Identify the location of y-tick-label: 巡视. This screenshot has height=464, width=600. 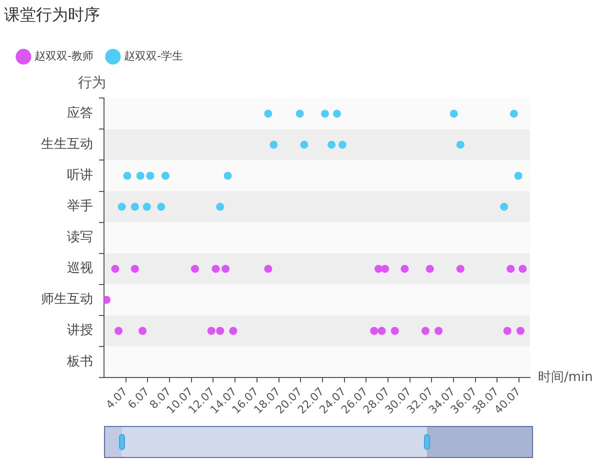
(80, 268).